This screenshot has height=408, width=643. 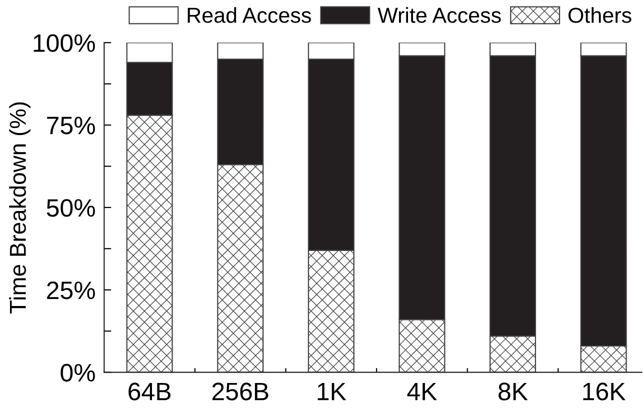 What do you see at coordinates (422, 391) in the screenshot?
I see `x-tick-label: 4K` at bounding box center [422, 391].